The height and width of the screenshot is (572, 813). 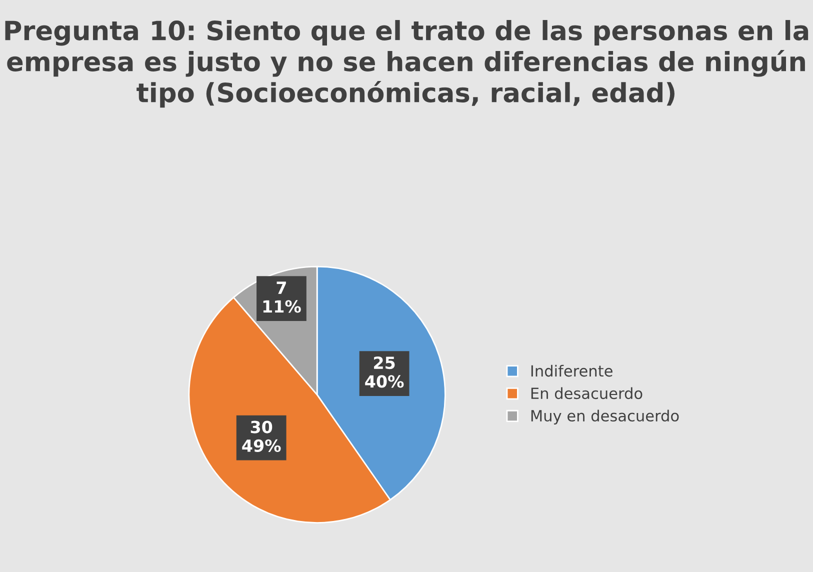 What do you see at coordinates (261, 436) in the screenshot?
I see `data-label: 30 49%` at bounding box center [261, 436].